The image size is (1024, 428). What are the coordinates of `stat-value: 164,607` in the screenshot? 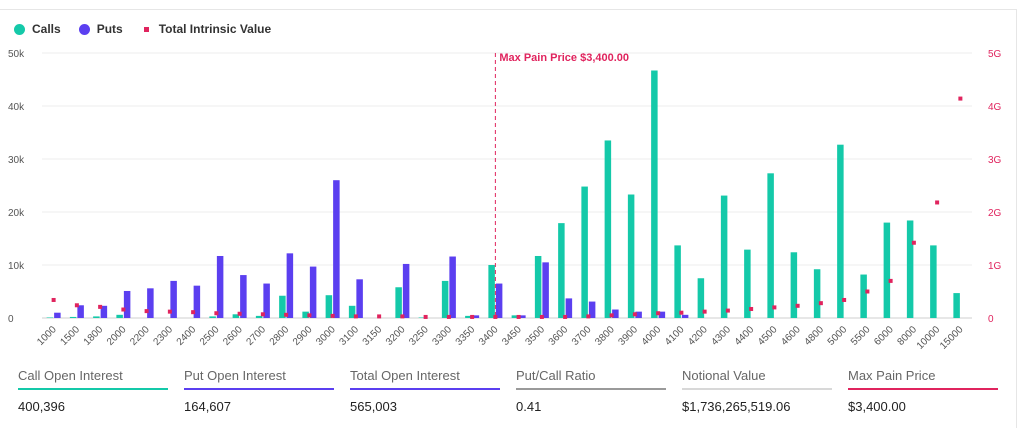 It's located at (207, 406).